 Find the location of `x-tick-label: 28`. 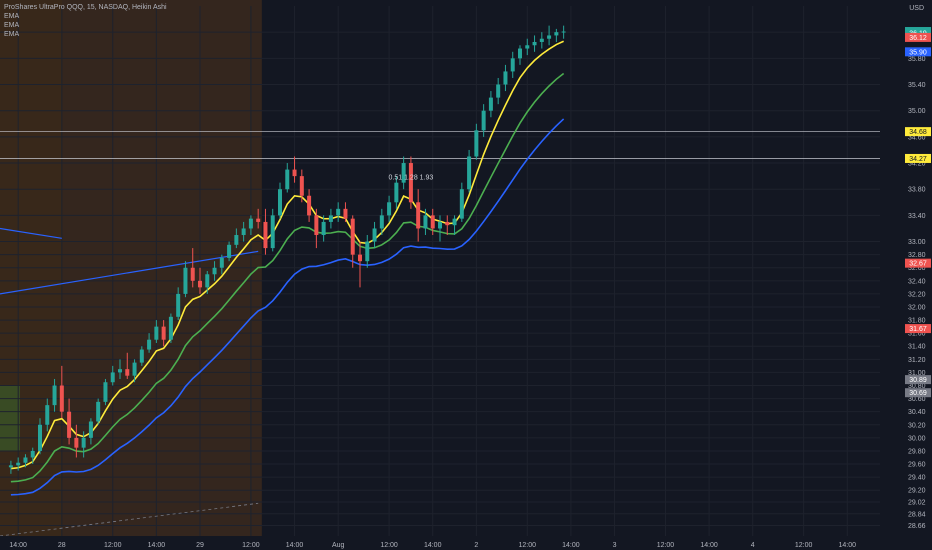

x-tick-label: 28 is located at coordinates (62, 545).